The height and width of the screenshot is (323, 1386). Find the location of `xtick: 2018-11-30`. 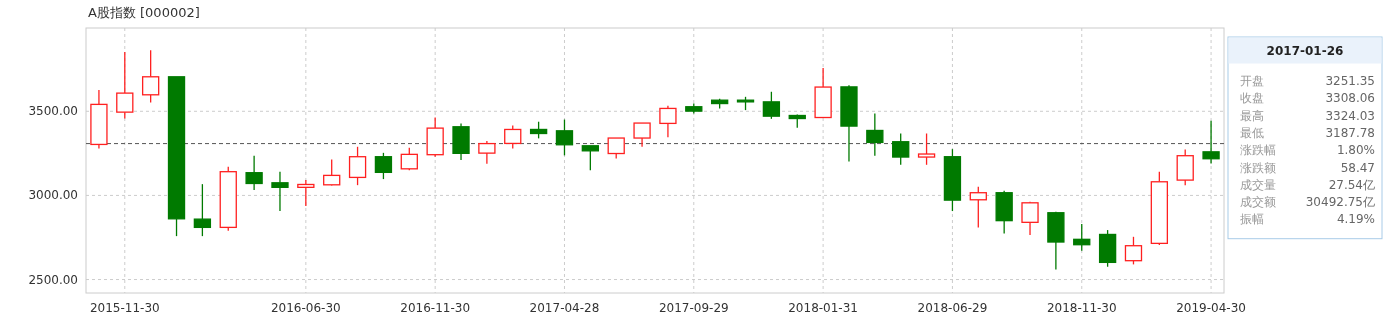

xtick: 2018-11-30 is located at coordinates (1081, 308).